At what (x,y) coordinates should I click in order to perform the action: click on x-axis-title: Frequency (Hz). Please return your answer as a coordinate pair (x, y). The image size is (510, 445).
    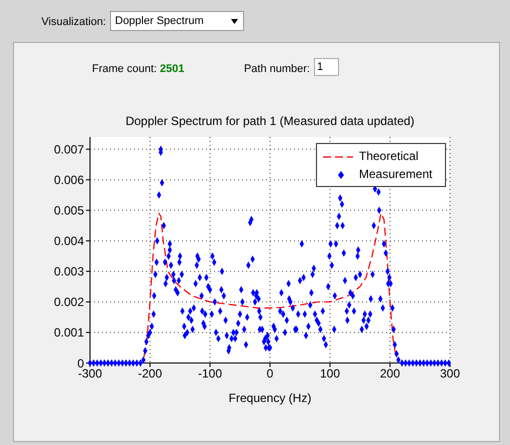
    Looking at the image, I should click on (270, 398).